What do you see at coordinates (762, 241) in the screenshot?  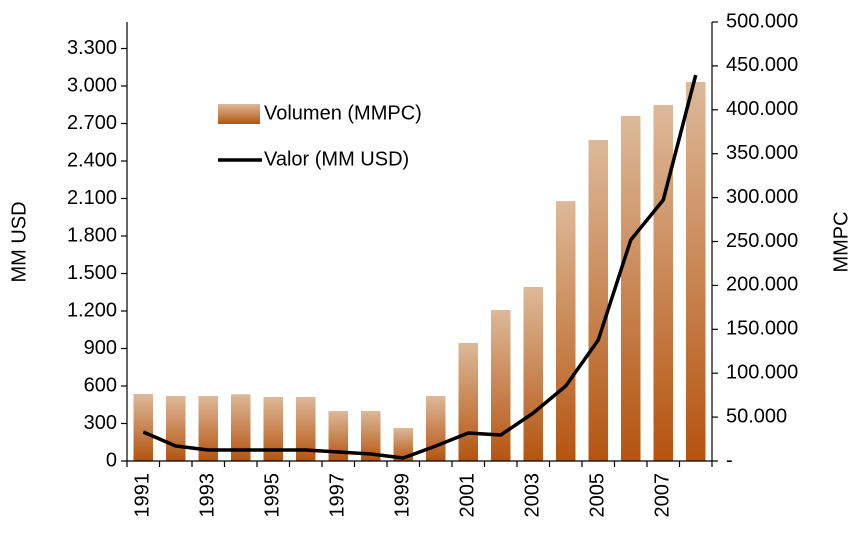 I see `y2-tick-label: 250.000` at bounding box center [762, 241].